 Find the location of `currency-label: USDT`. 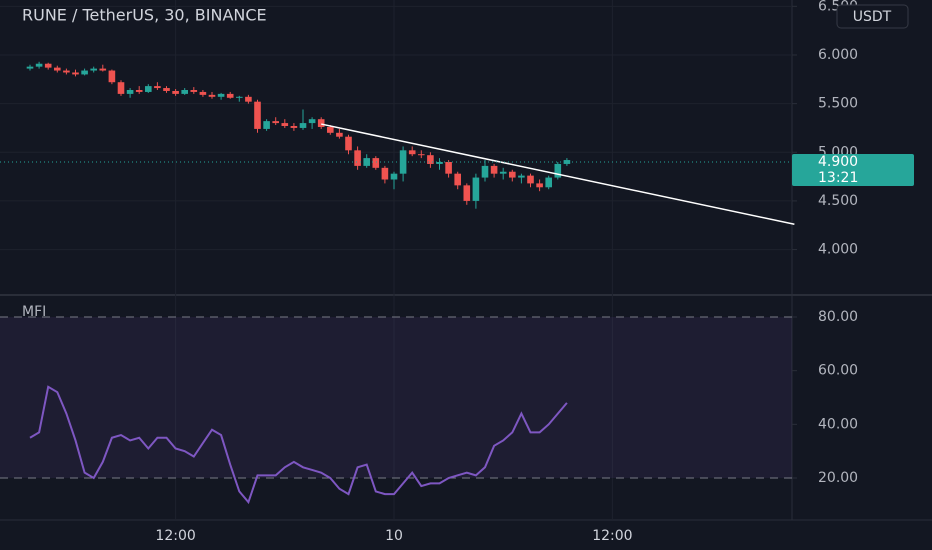

currency-label: USDT is located at coordinates (872, 17).